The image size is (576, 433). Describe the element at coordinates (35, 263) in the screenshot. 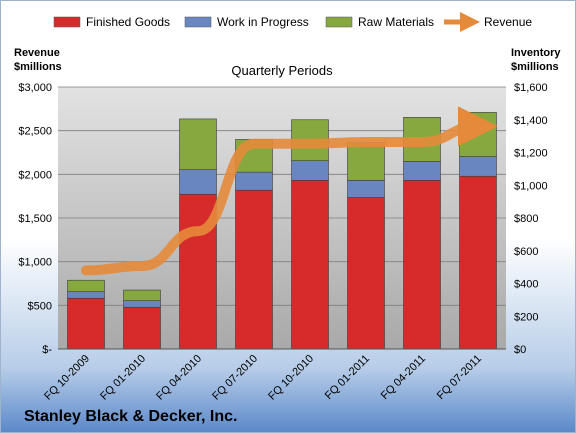

I see `left-tick-label: $1,000` at that location.